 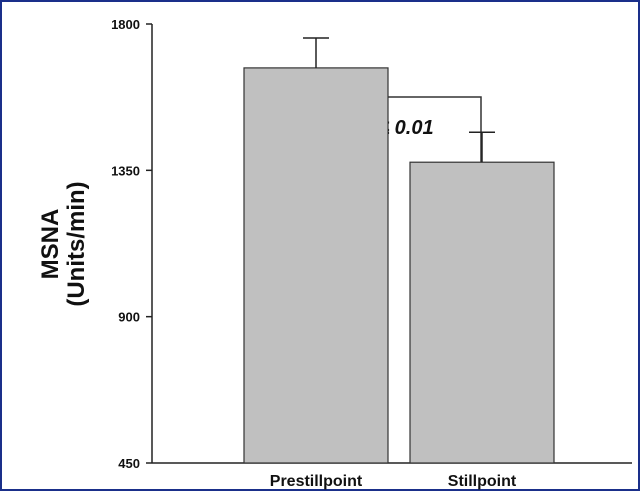 What do you see at coordinates (316, 481) in the screenshot?
I see `category-label-prestillpoint: Prestillpoint` at bounding box center [316, 481].